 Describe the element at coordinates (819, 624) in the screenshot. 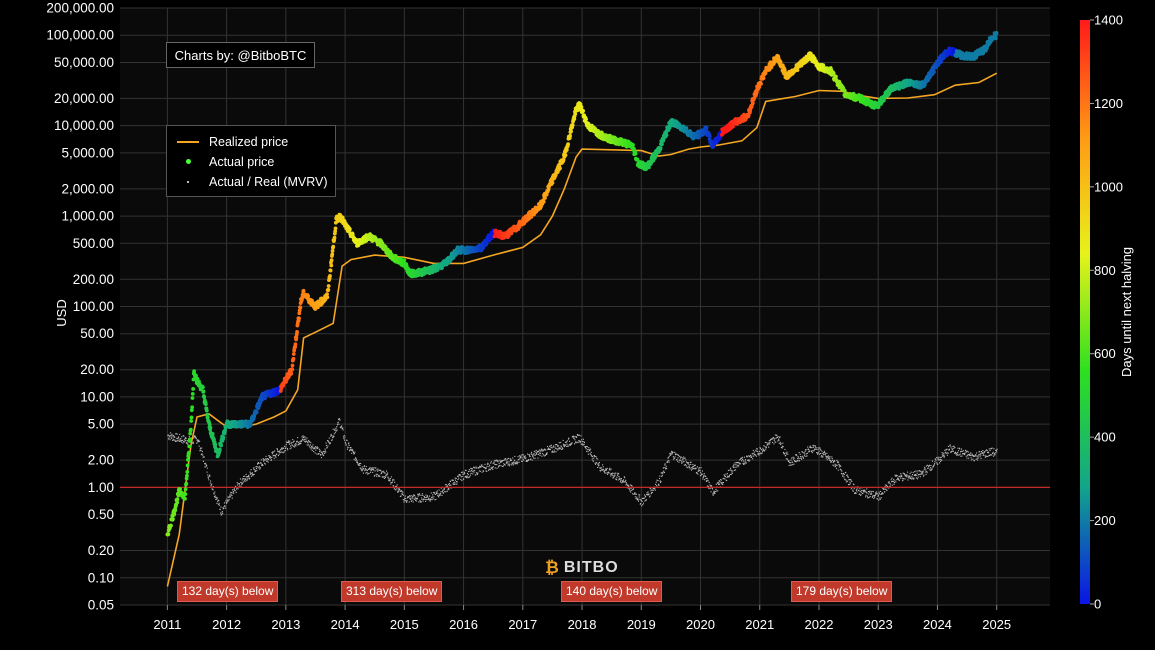

I see `x-tick-label: 2022` at that location.